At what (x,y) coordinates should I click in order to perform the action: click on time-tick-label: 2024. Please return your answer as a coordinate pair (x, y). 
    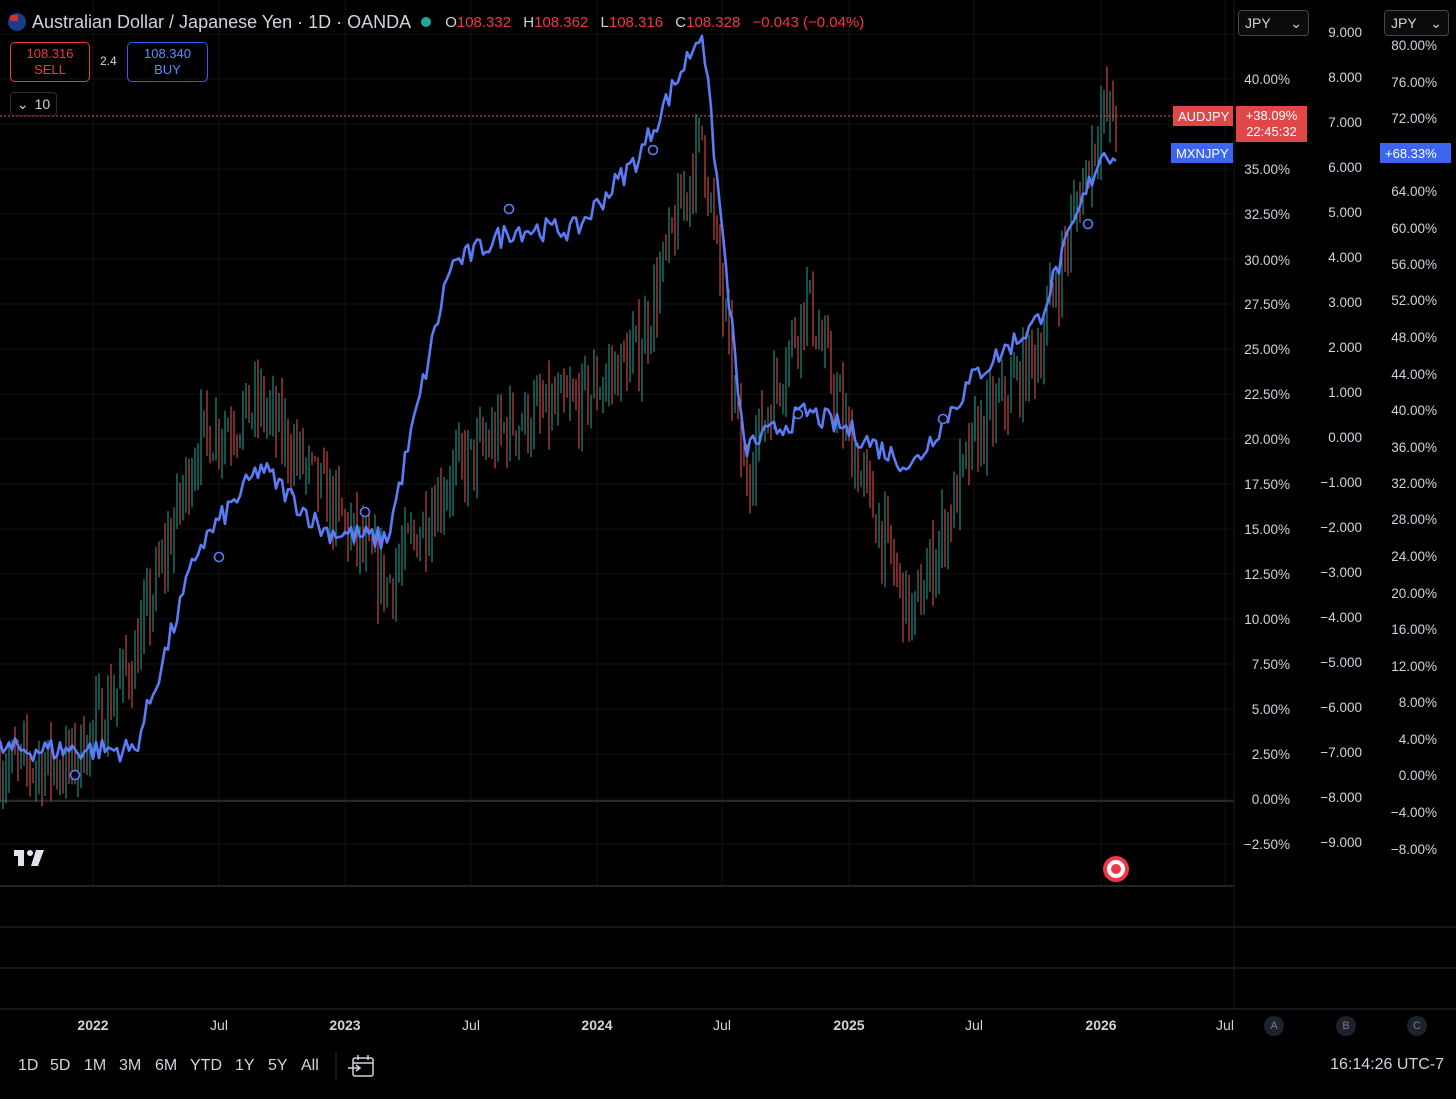
    Looking at the image, I should click on (597, 1025).